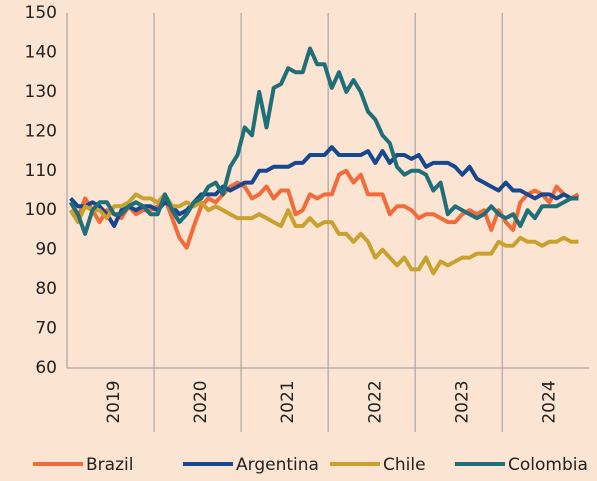  What do you see at coordinates (109, 465) in the screenshot?
I see `legend-label: Brazil` at bounding box center [109, 465].